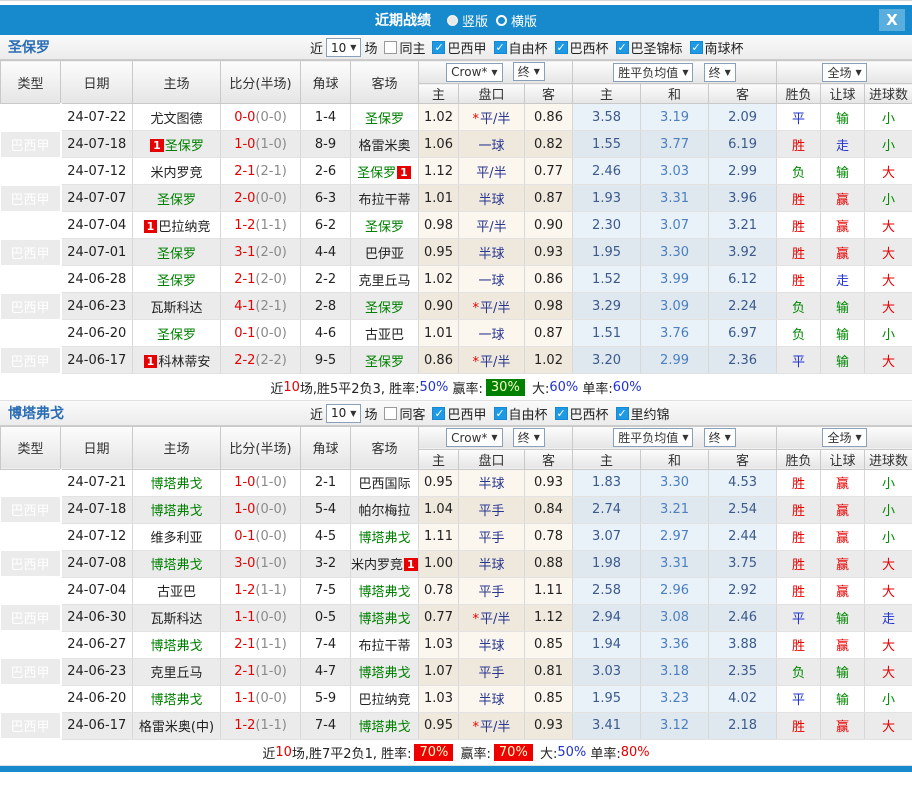 Image resolution: width=912 pixels, height=786 pixels. Describe the element at coordinates (607, 645) in the screenshot. I see `mean-home-cell: 1.94` at that location.